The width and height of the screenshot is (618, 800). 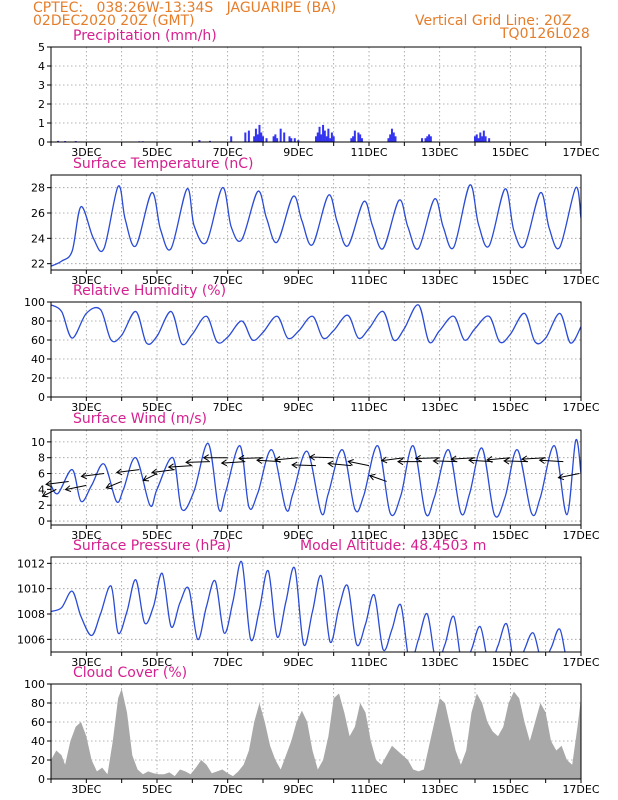 What do you see at coordinates (580, 280) in the screenshot?
I see `temp-xtick-label: 17DEC` at bounding box center [580, 280].